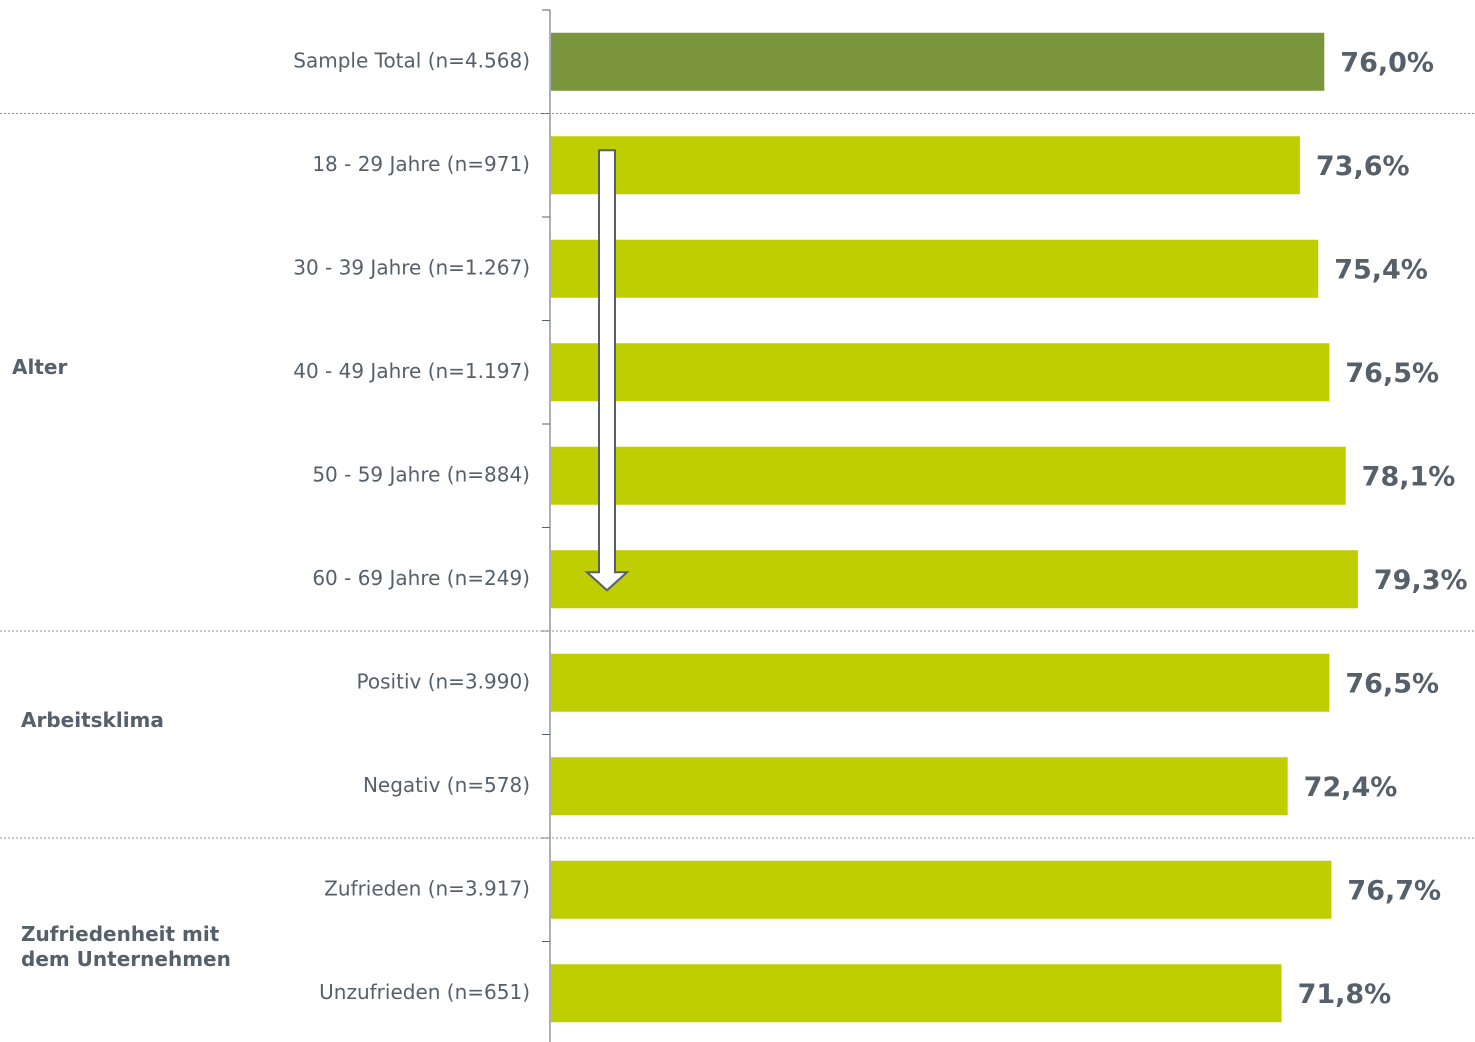 Image resolution: width=1475 pixels, height=1042 pixels. I want to click on category-label: 60 - 69 Jahre (n=249), so click(421, 578).